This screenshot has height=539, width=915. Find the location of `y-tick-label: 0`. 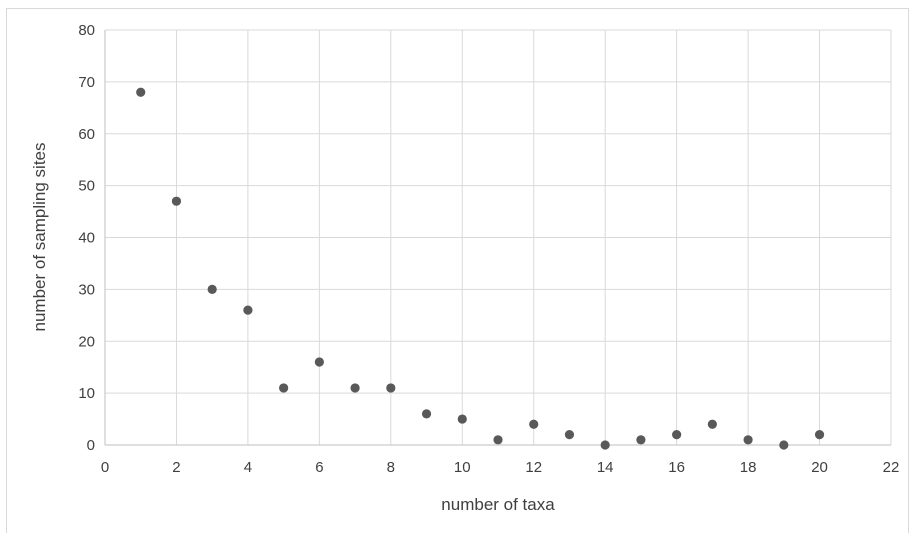

y-tick-label: 0 is located at coordinates (91, 445).